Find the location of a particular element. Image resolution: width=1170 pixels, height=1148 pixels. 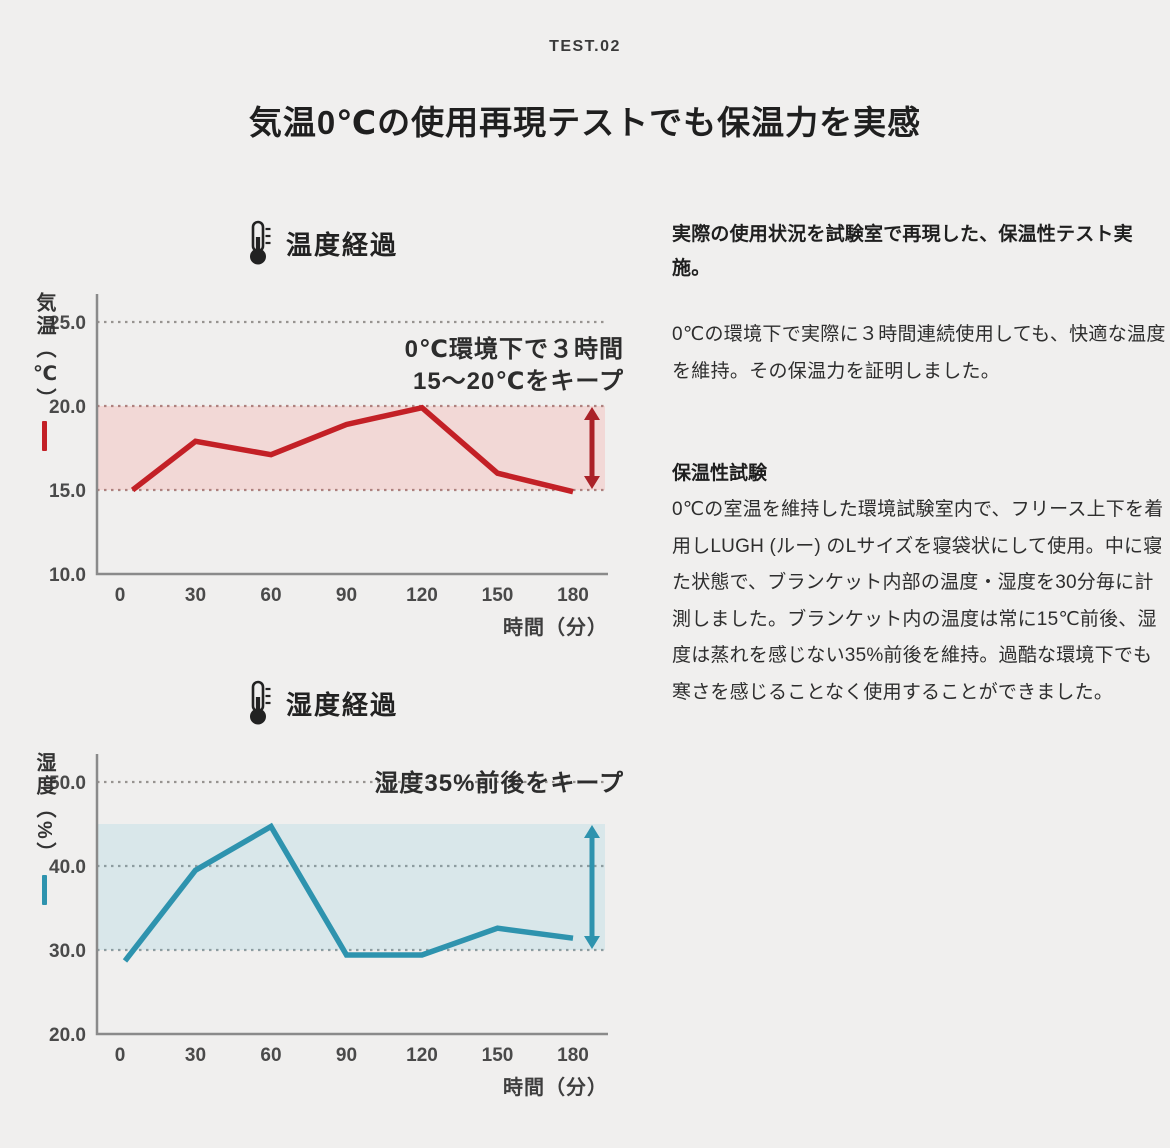

y-tick-label: 50.0 is located at coordinates (67, 783).